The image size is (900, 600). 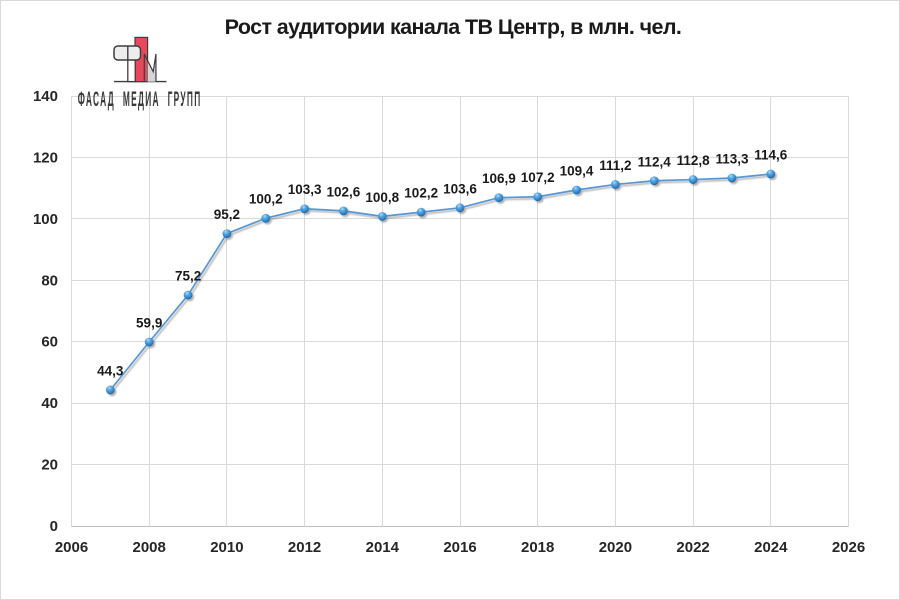 I want to click on svg-text: ФАСАД МЕДИА ГРУПП, so click(x=140, y=100).